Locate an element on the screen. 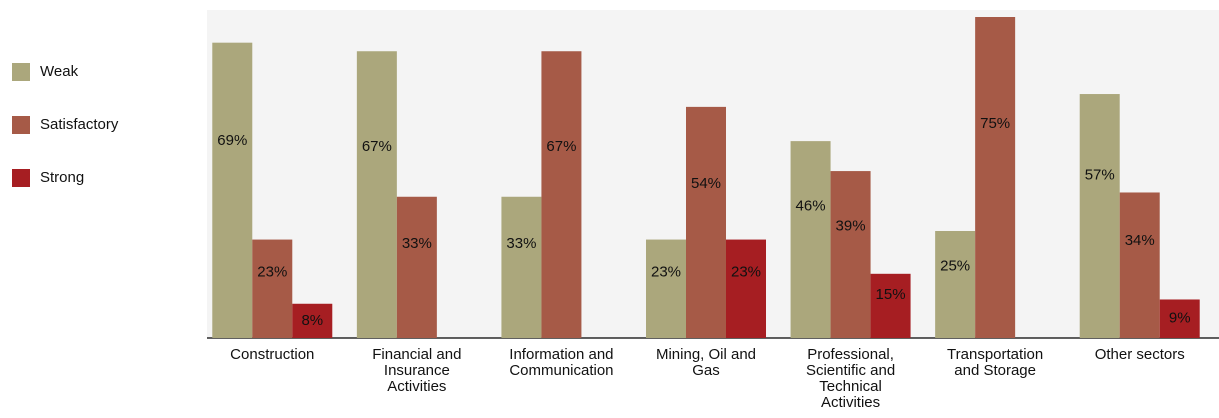 The image size is (1219, 418). label-line: Financial and is located at coordinates (416, 354).